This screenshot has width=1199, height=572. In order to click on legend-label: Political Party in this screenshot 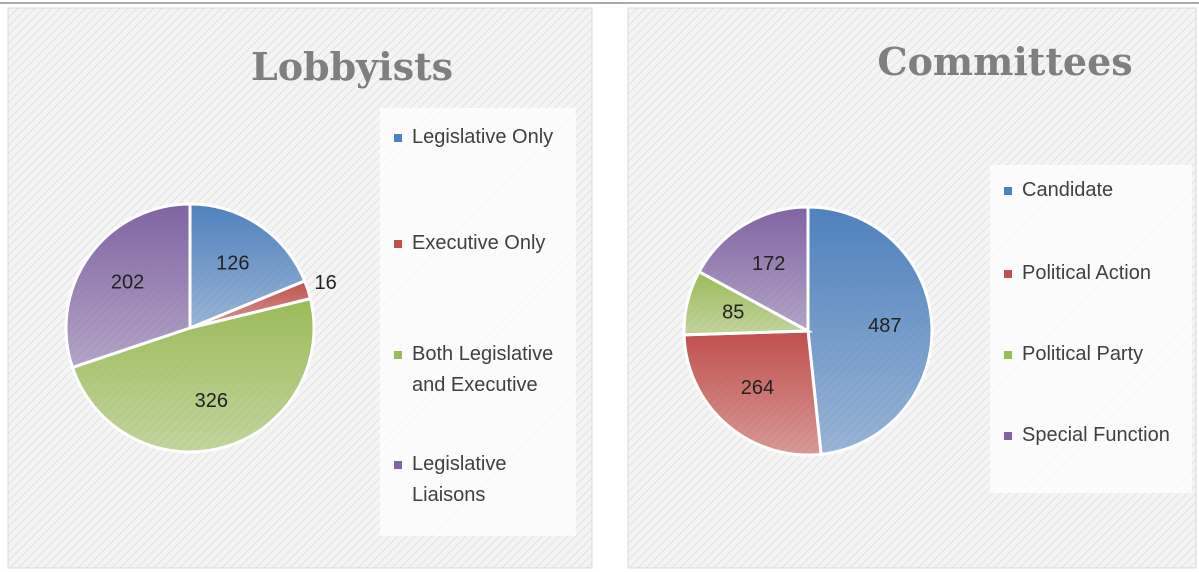, I will do `click(1083, 354)`.